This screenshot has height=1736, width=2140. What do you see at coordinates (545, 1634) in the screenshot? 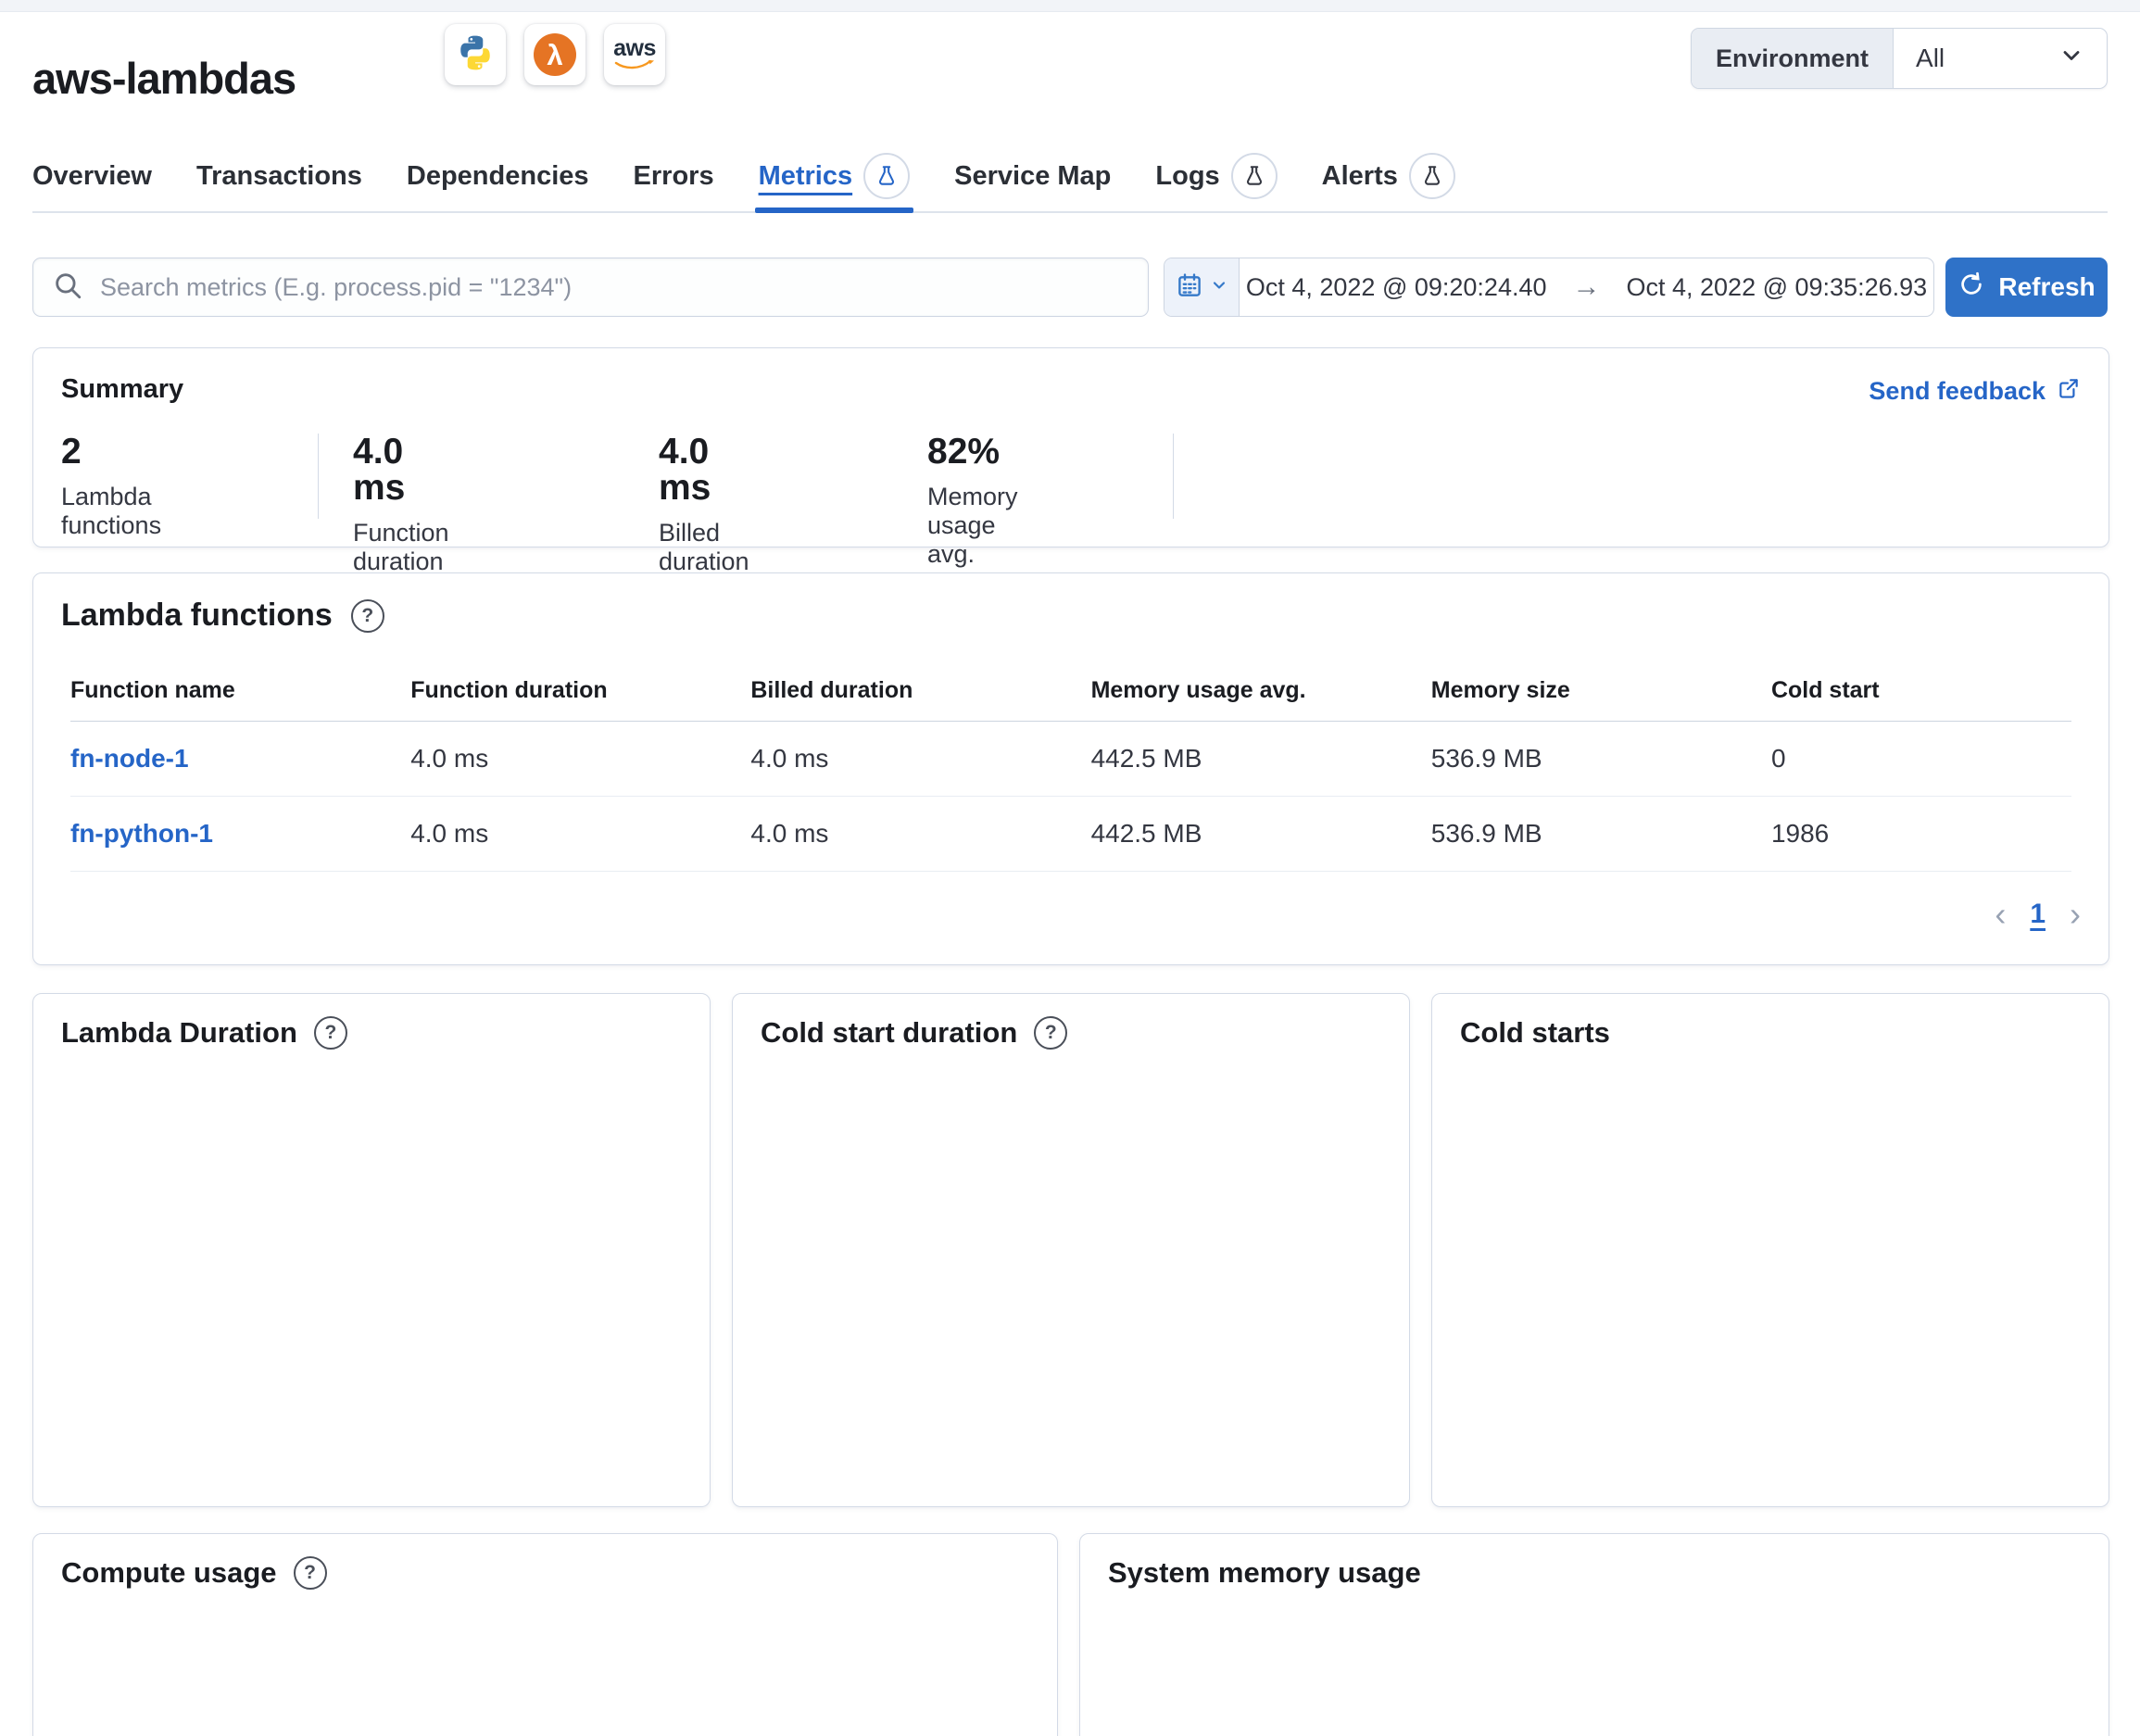
I see `chart-compute-usage: Compute usage ?` at bounding box center [545, 1634].